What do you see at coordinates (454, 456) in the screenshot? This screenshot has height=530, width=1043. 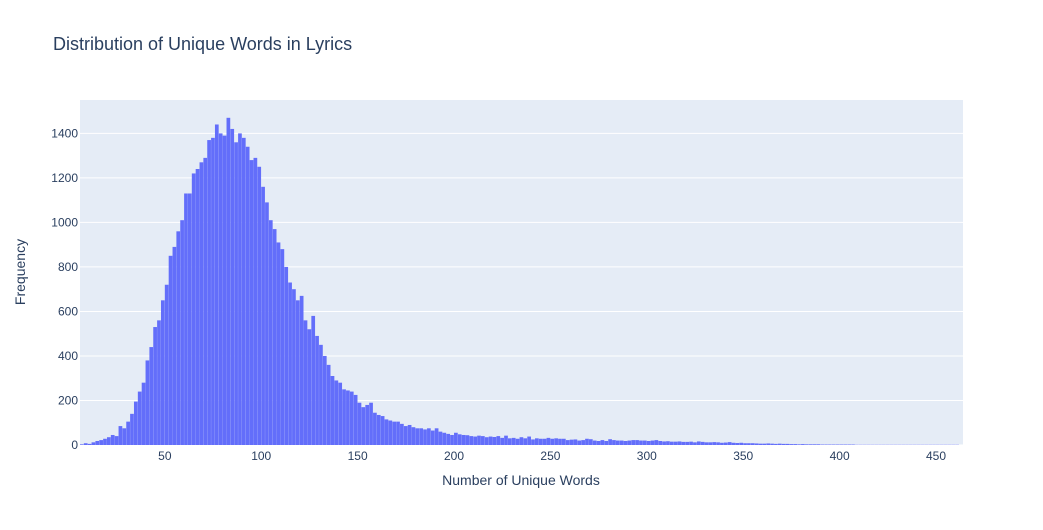 I see `x-tick-label: 200` at bounding box center [454, 456].